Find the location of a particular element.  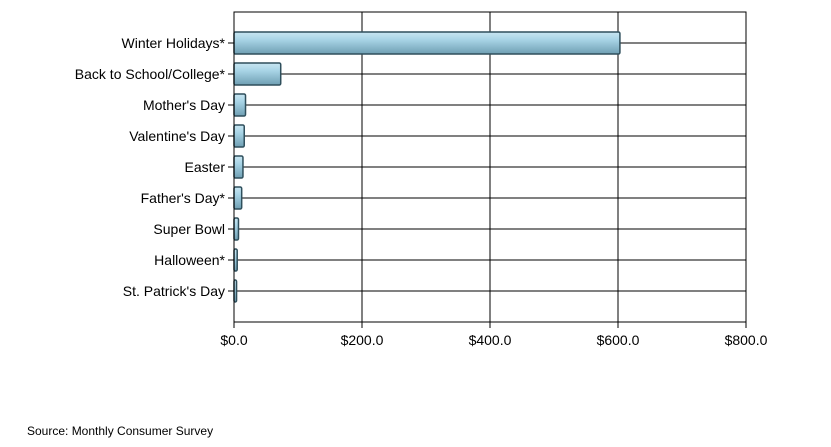

tick-marks is located at coordinates (231, 167).